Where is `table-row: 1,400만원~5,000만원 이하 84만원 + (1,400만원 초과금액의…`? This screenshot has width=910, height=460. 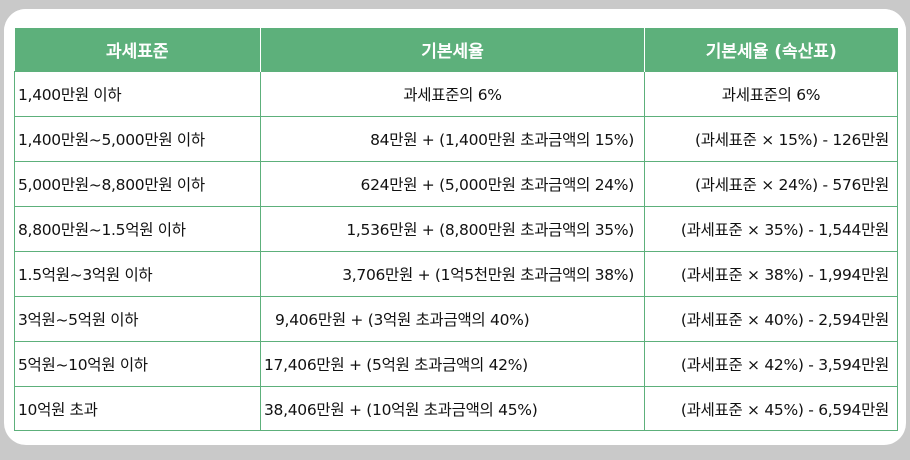 table-row: 1,400만원~5,000만원 이하 84만원 + (1,400만원 초과금액의… is located at coordinates (456, 139).